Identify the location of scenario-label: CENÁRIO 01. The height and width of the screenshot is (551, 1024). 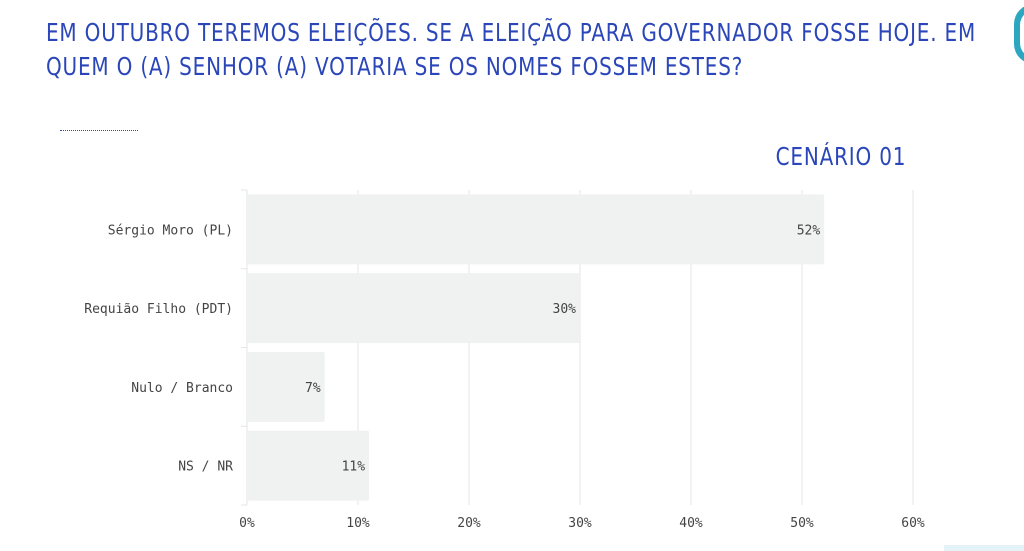
(840, 156).